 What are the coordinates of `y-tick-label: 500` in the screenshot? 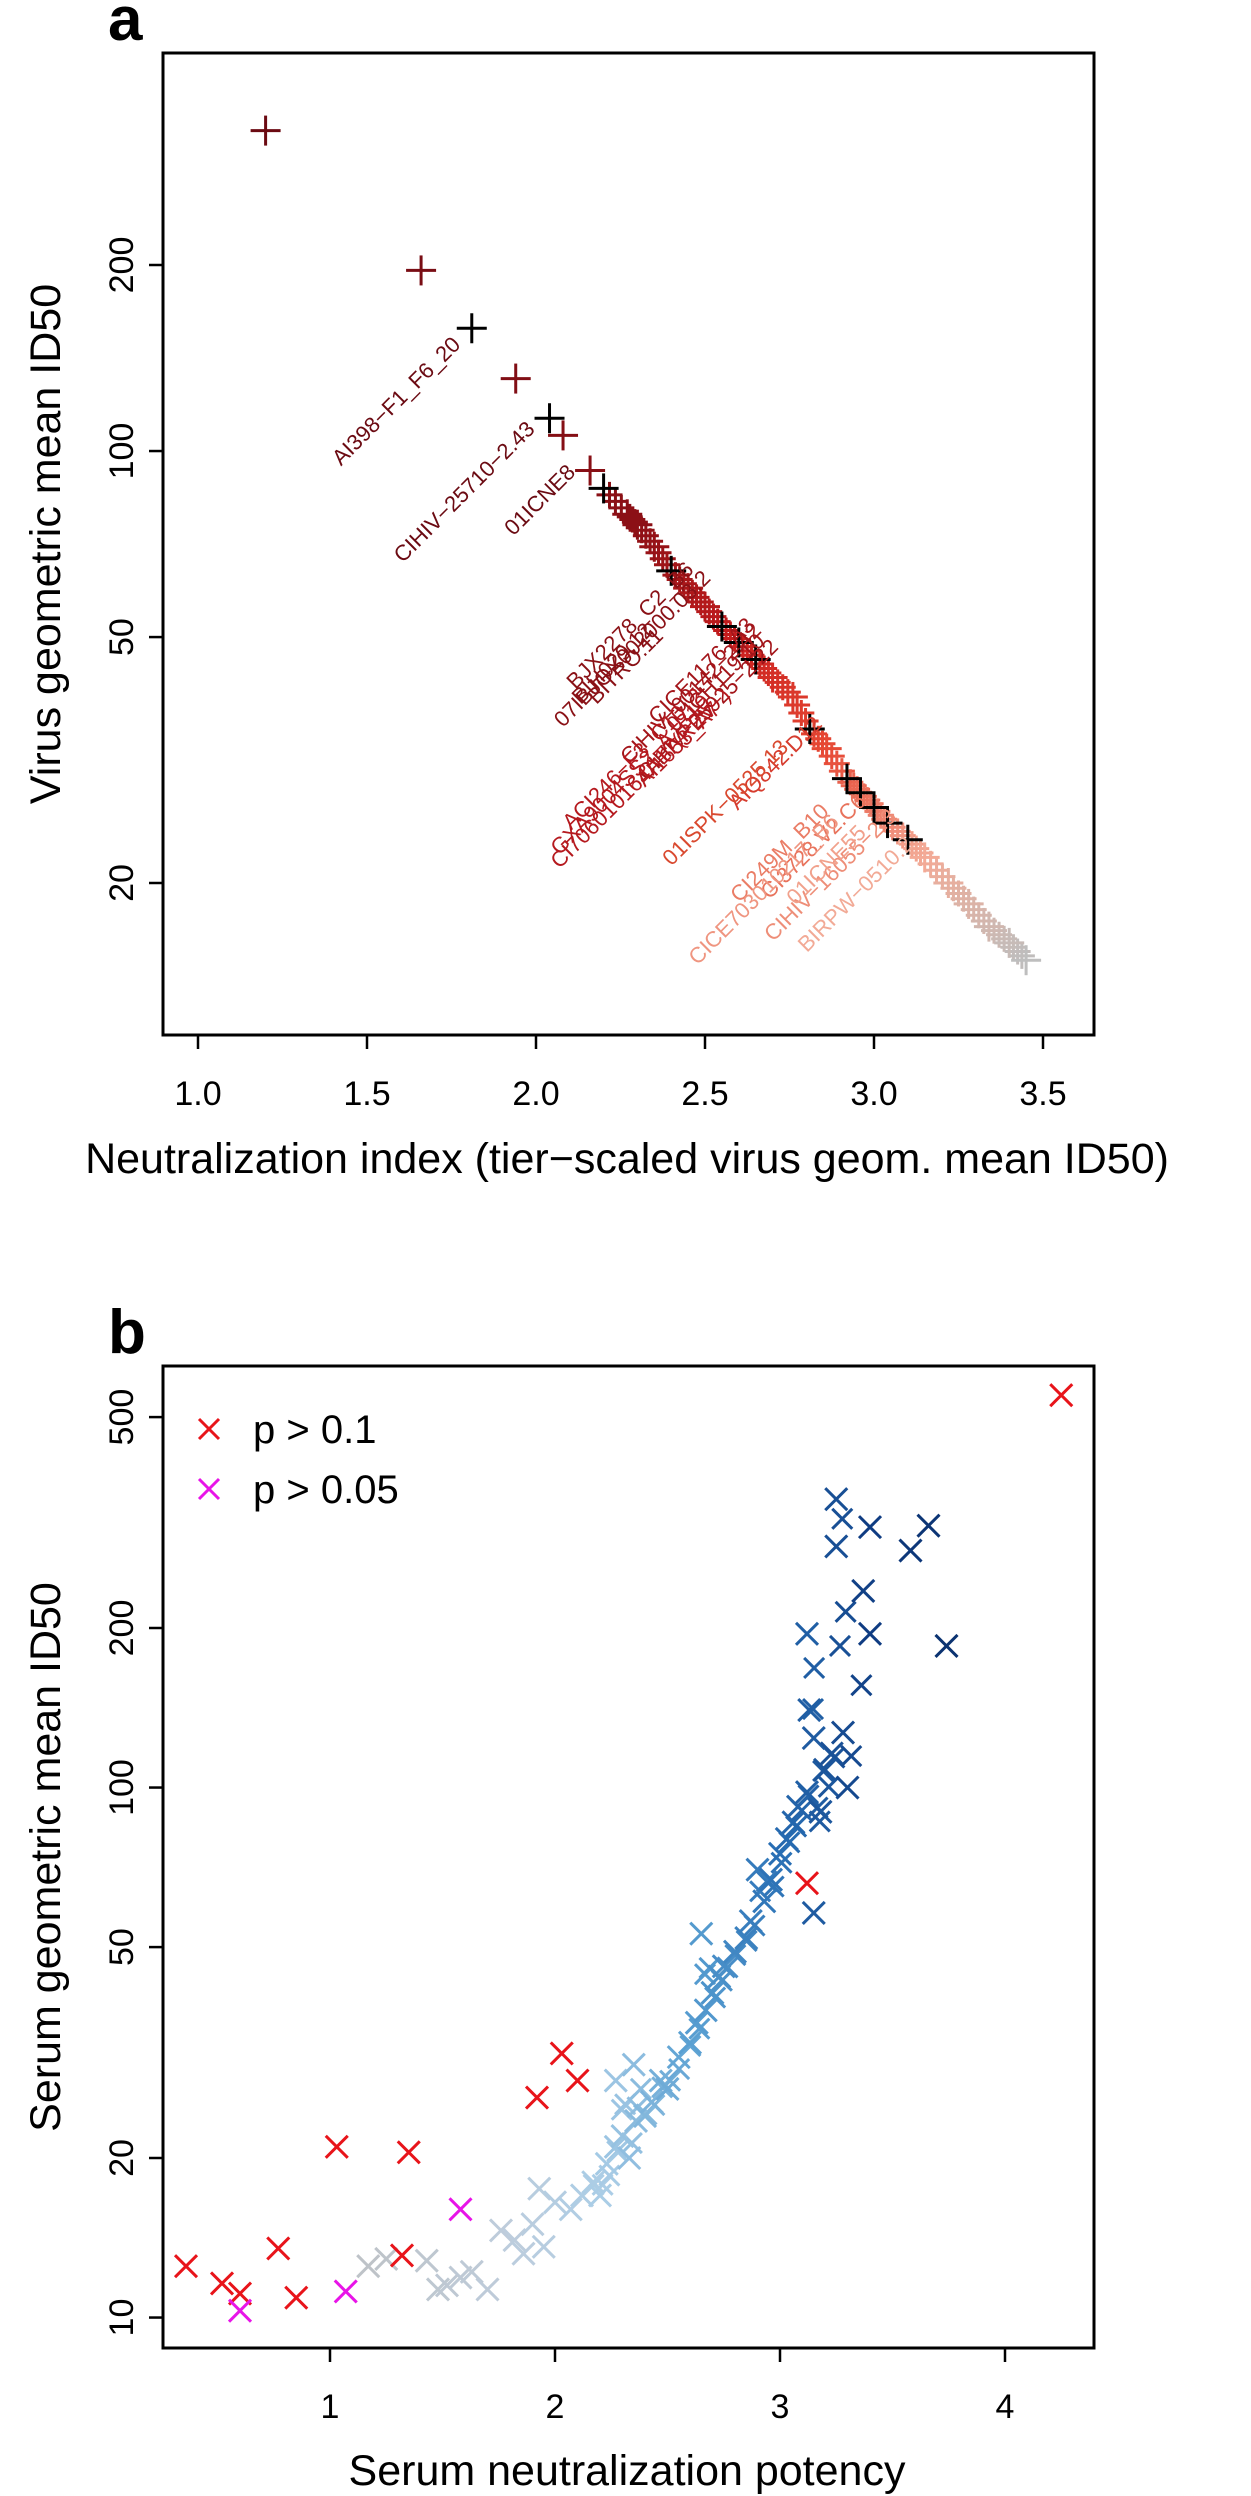 It's located at (122, 1417).